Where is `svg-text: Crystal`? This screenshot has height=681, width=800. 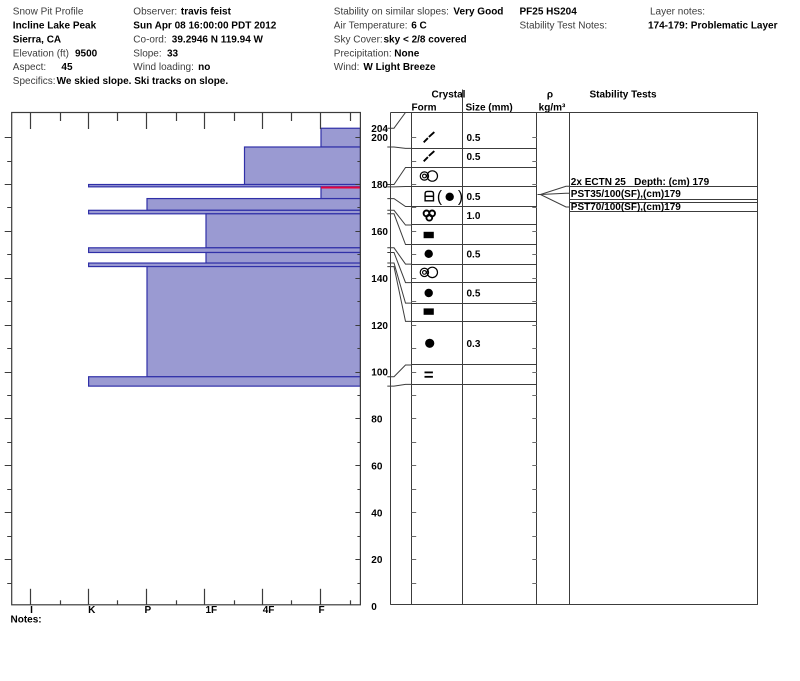 svg-text: Crystal is located at coordinates (449, 95).